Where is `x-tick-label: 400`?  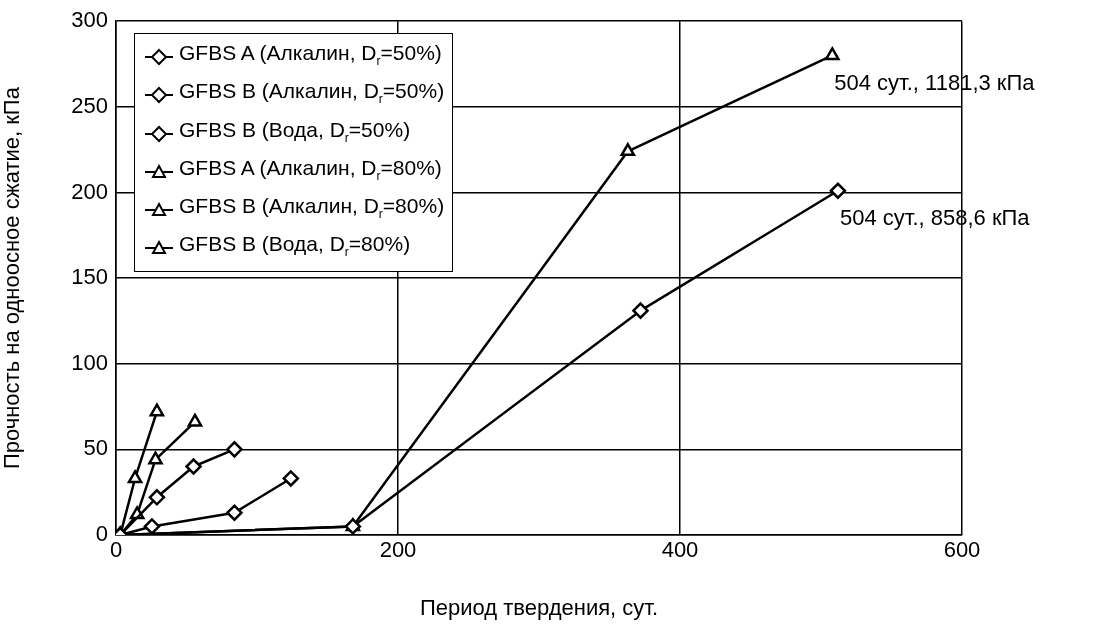
x-tick-label: 400 is located at coordinates (680, 550).